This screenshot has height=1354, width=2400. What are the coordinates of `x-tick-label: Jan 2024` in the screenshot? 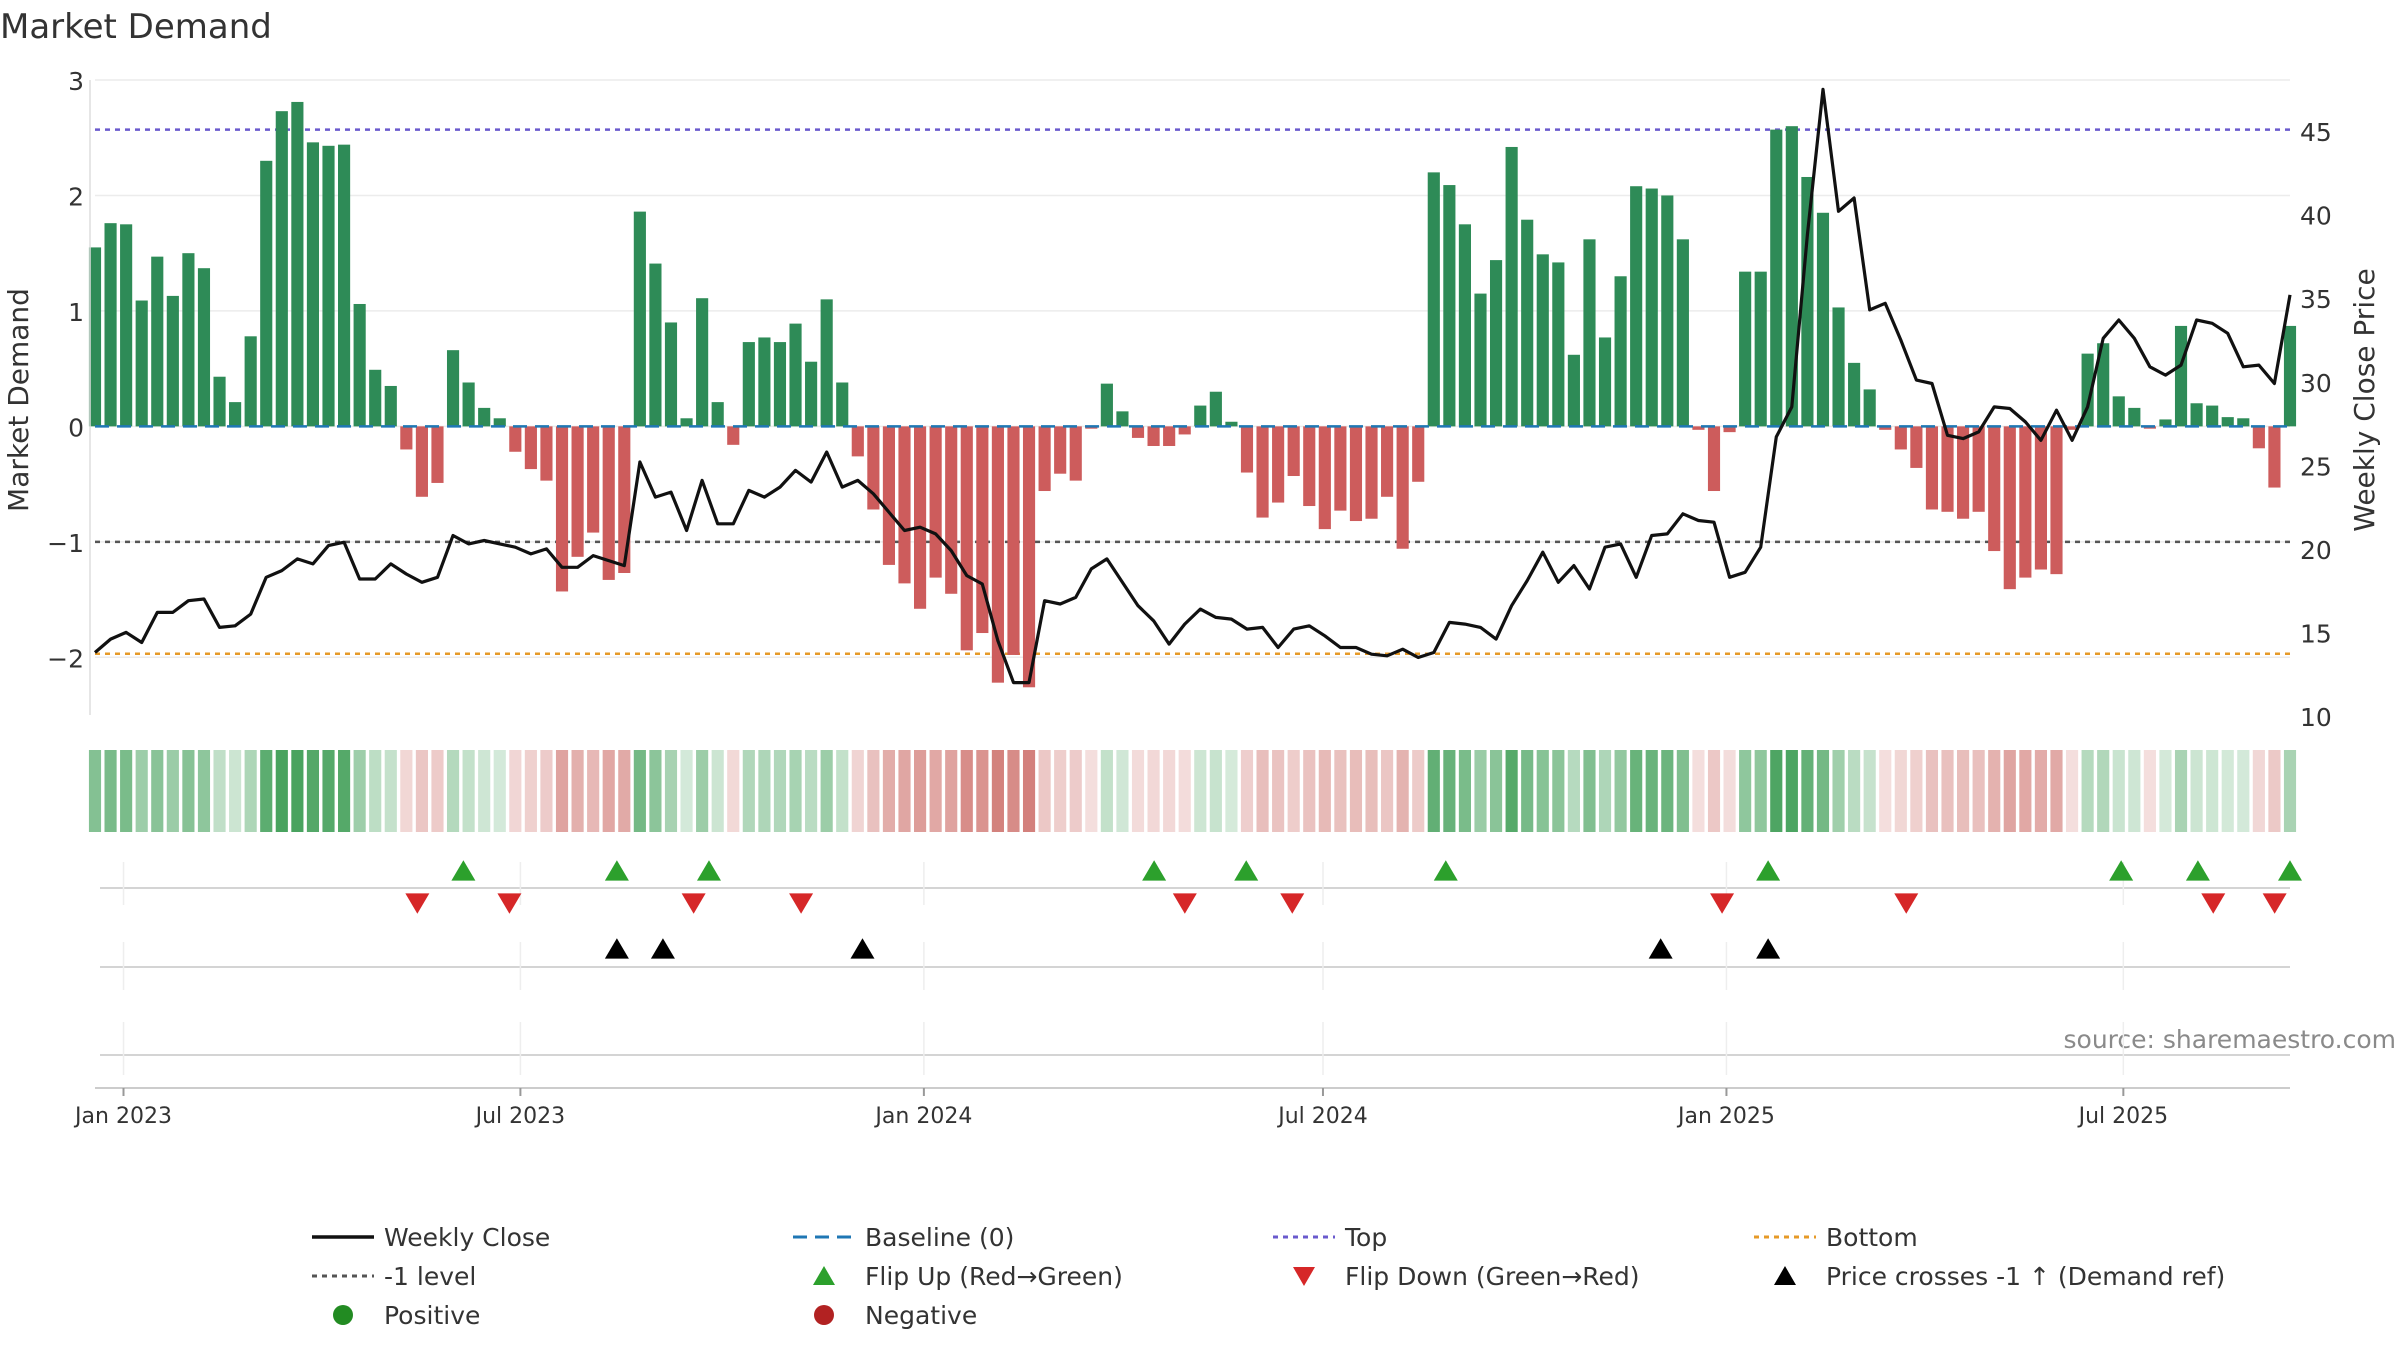 It's located at (922, 1116).